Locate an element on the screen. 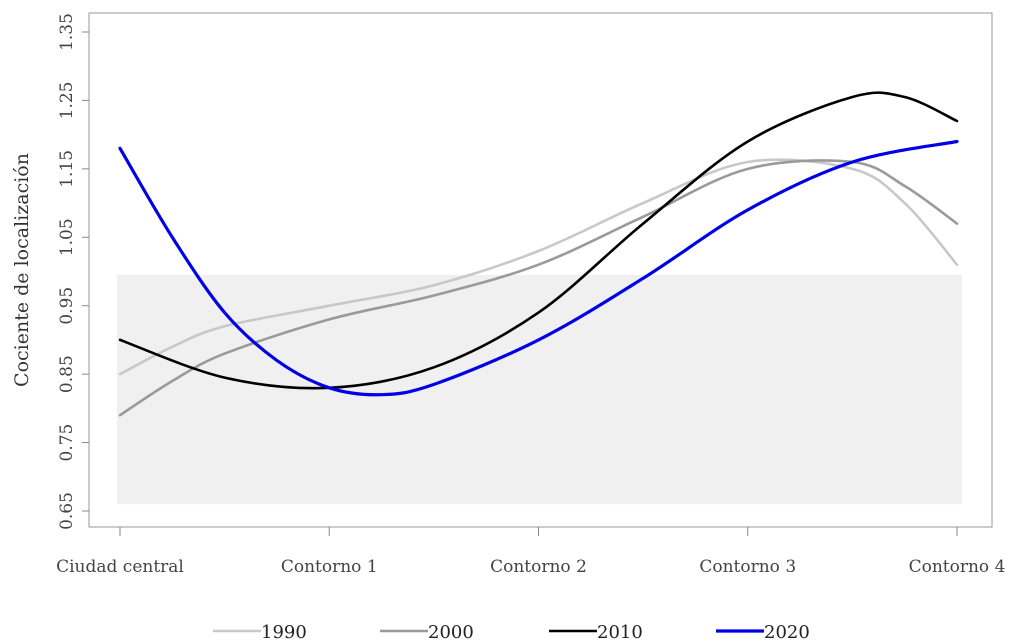 The width and height of the screenshot is (1011, 640). y-tick-label: 1.05 is located at coordinates (67, 237).